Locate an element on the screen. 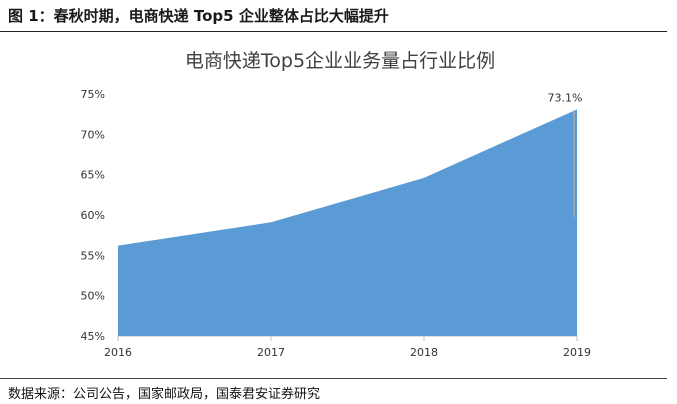 This screenshot has height=404, width=677. data-label: 73.1% is located at coordinates (565, 97).